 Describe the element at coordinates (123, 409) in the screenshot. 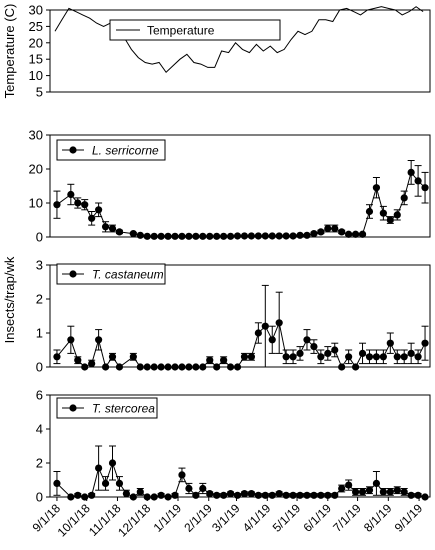

I see `legend-label: T. stercorea` at that location.